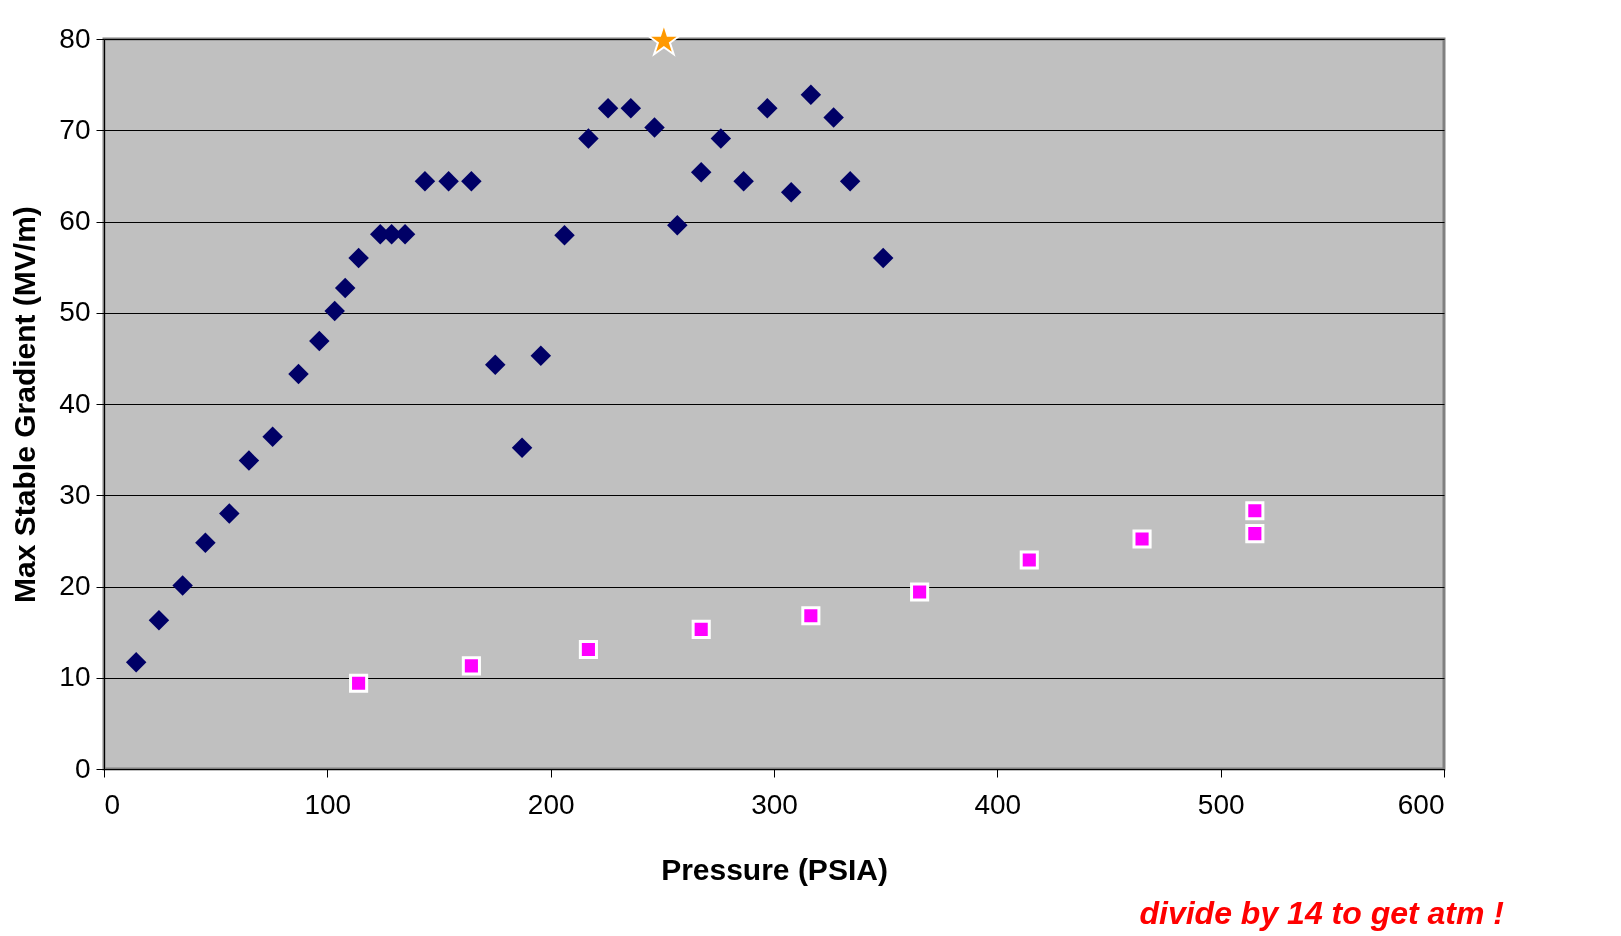 The width and height of the screenshot is (1621, 936). I want to click on x-tick-label: 100, so click(328, 804).